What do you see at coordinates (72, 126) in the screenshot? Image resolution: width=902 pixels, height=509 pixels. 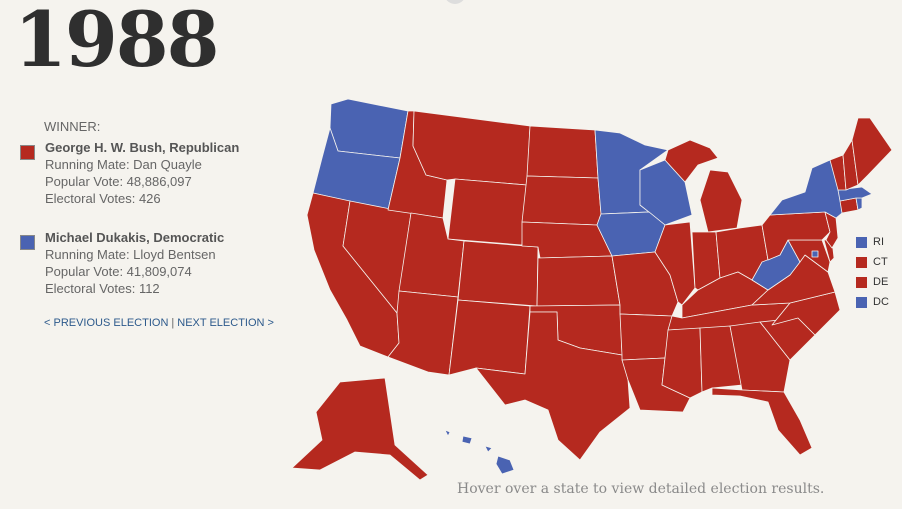 I see `winner-label: WINNER:` at bounding box center [72, 126].